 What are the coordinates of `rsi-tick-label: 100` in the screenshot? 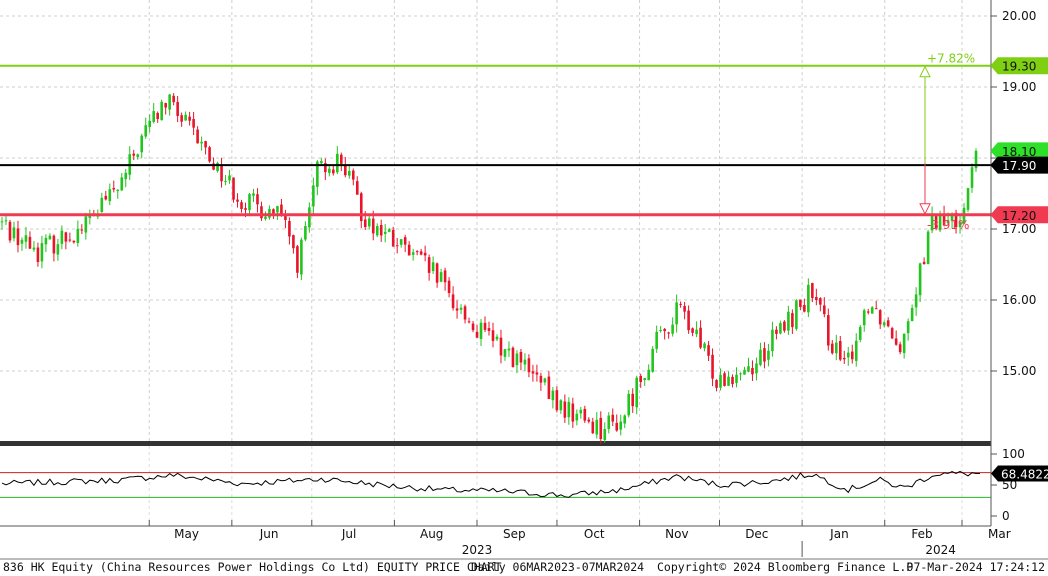 It's located at (1013, 454).